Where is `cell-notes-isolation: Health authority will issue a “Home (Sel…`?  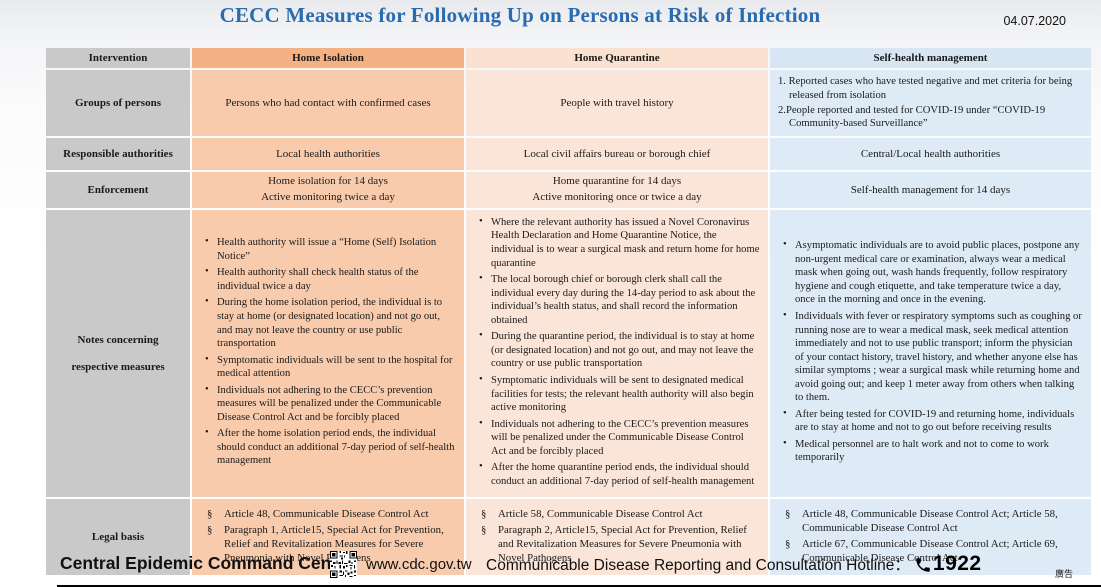
cell-notes-isolation: Health authority will issue a “Home (Sel… is located at coordinates (328, 353).